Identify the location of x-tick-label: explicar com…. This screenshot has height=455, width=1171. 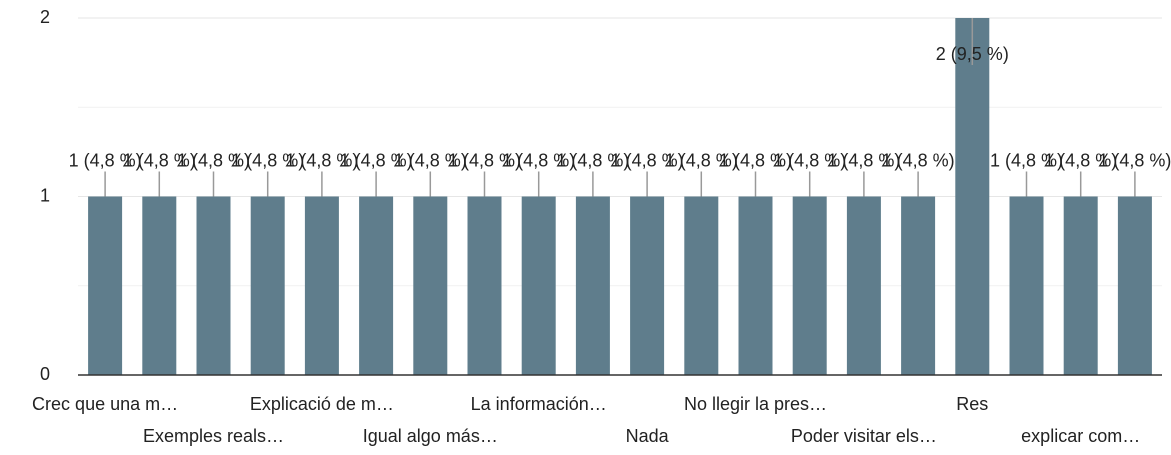
(1080, 436).